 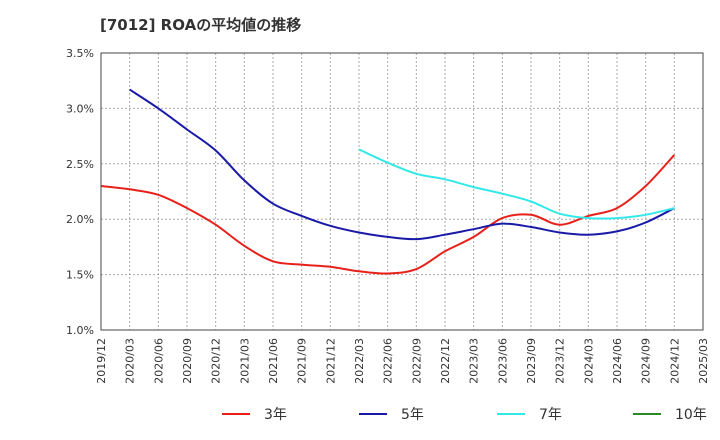 What do you see at coordinates (531, 361) in the screenshot?
I see `x-tick-label: 2023/09` at bounding box center [531, 361].